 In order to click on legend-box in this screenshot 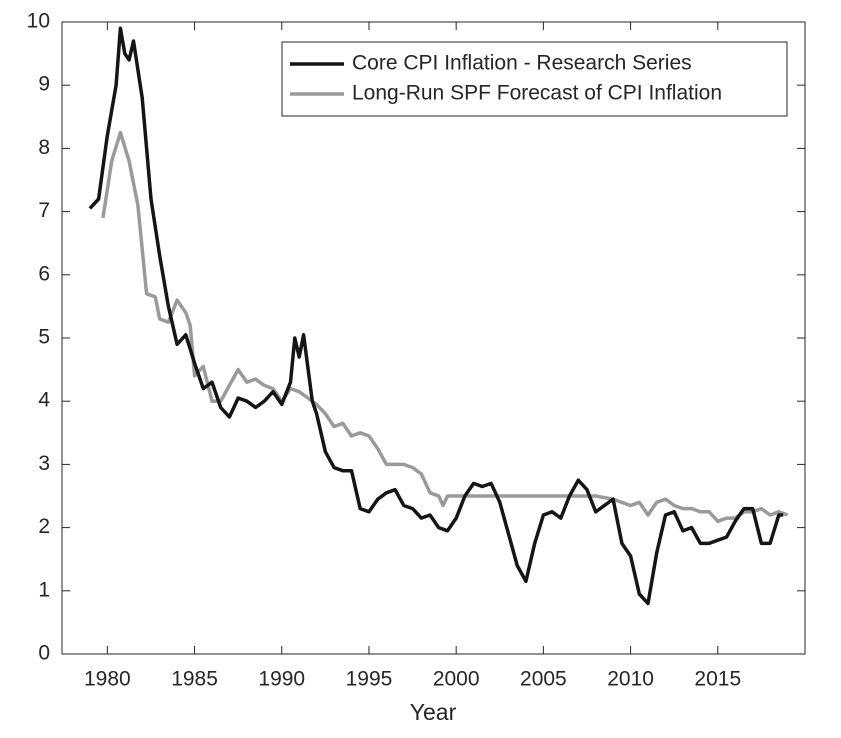, I will do `click(534, 79)`.